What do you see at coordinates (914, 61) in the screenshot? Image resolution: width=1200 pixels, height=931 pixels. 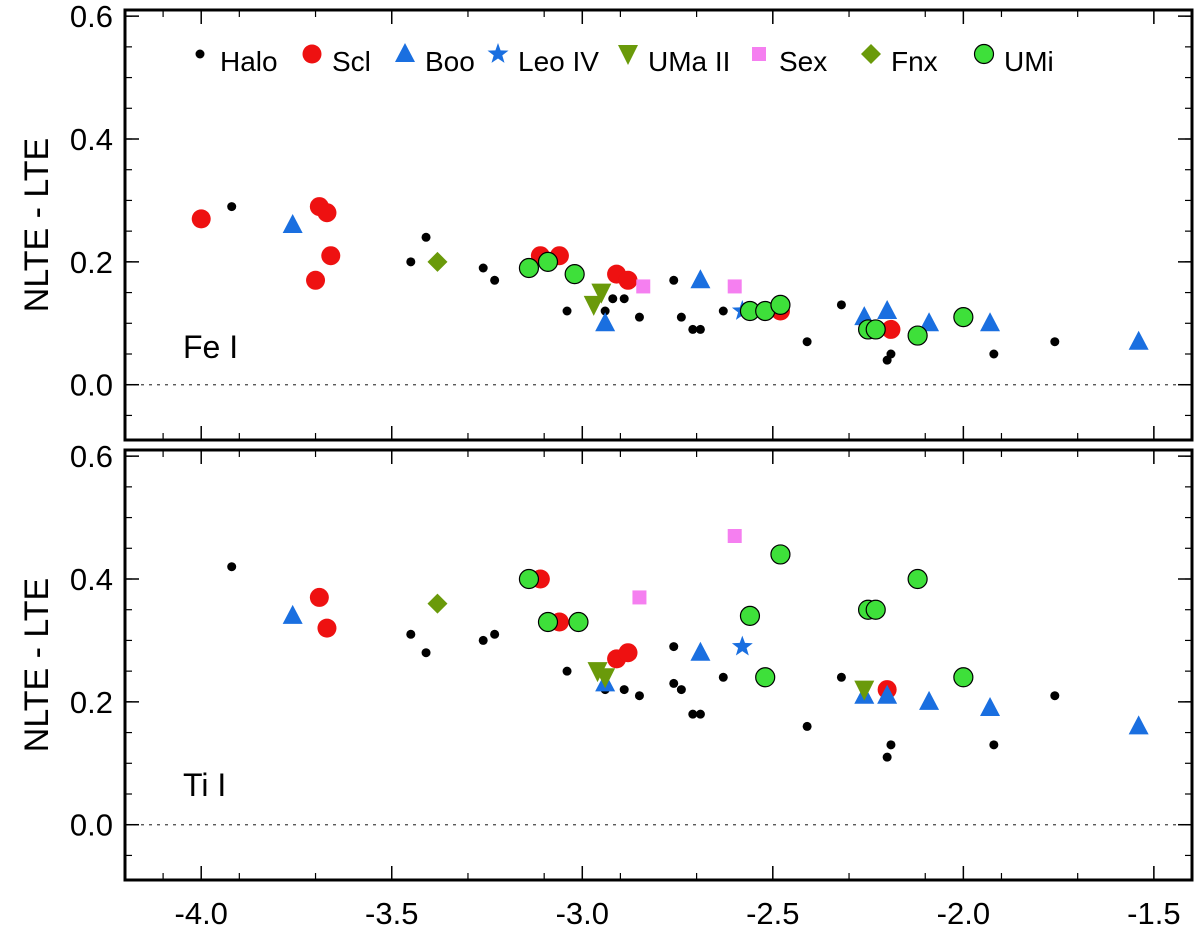 I see `legend-label-fnx: Fnx` at bounding box center [914, 61].